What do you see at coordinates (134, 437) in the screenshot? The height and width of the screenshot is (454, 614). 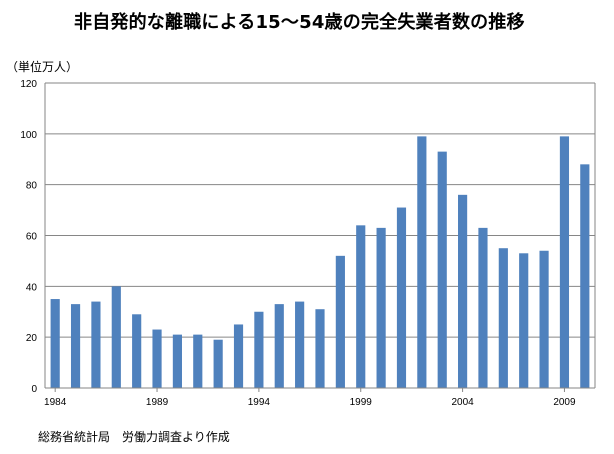 I see `source-note: 総務省統計局 労働力調査より作成` at bounding box center [134, 437].